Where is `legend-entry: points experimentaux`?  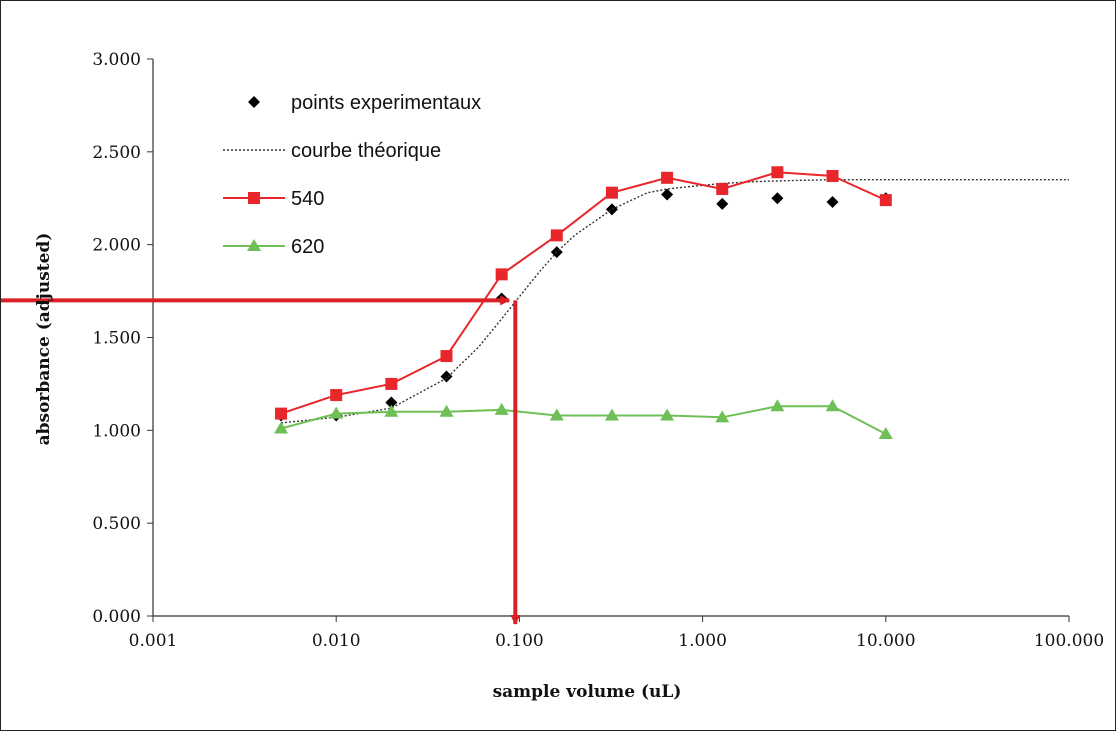 legend-entry: points experimentaux is located at coordinates (364, 103).